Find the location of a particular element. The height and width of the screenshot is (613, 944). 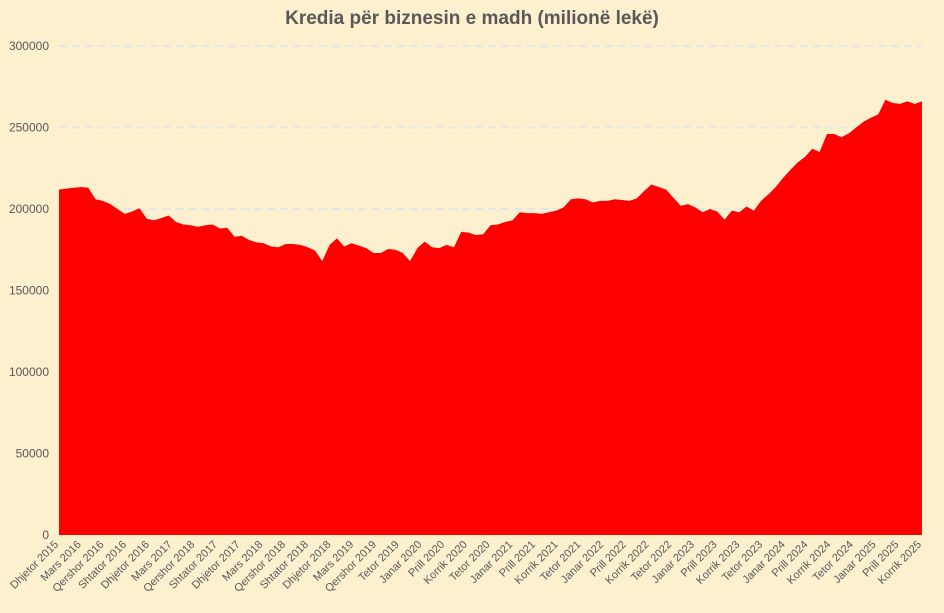

y-tick-label: 300000 is located at coordinates (29, 46).